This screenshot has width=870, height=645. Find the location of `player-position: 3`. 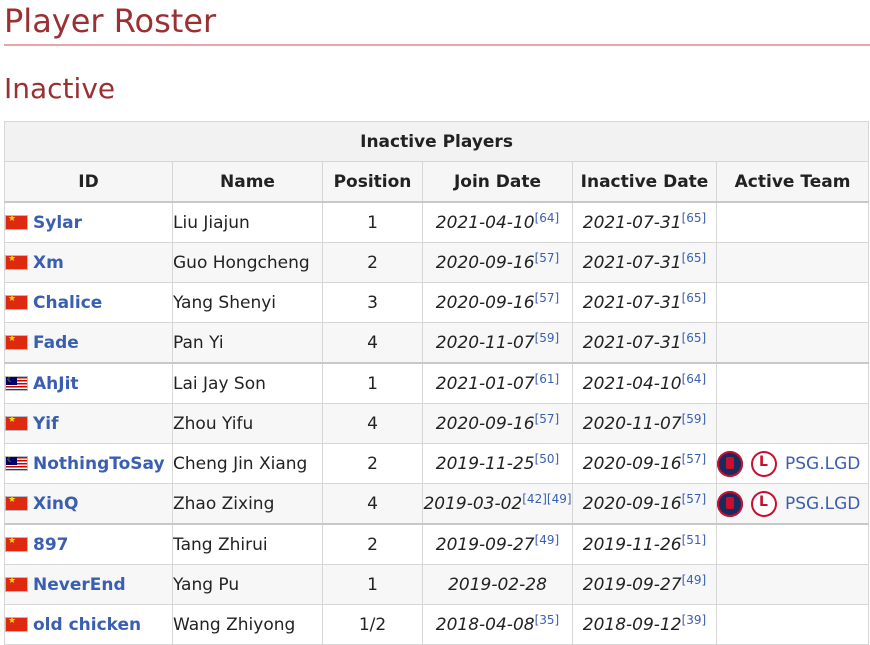

player-position: 3 is located at coordinates (372, 302).